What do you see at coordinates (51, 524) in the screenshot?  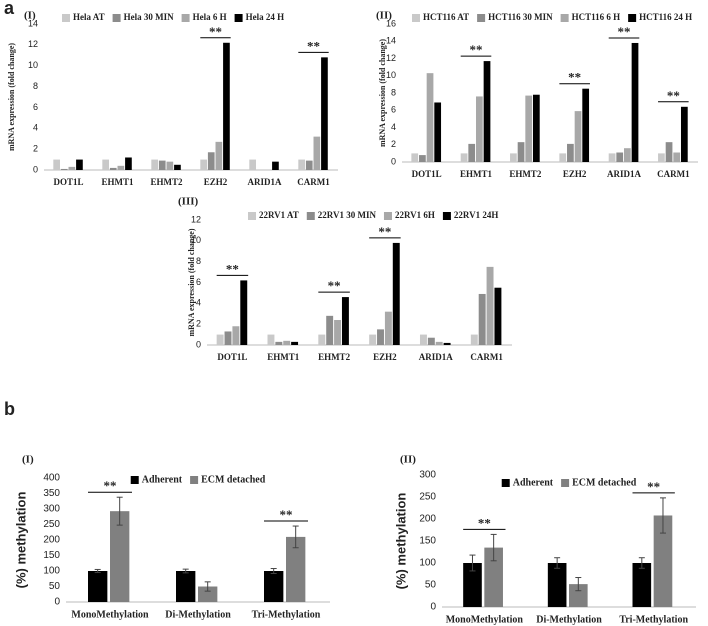 I see `y-tick-label: 250` at bounding box center [51, 524].